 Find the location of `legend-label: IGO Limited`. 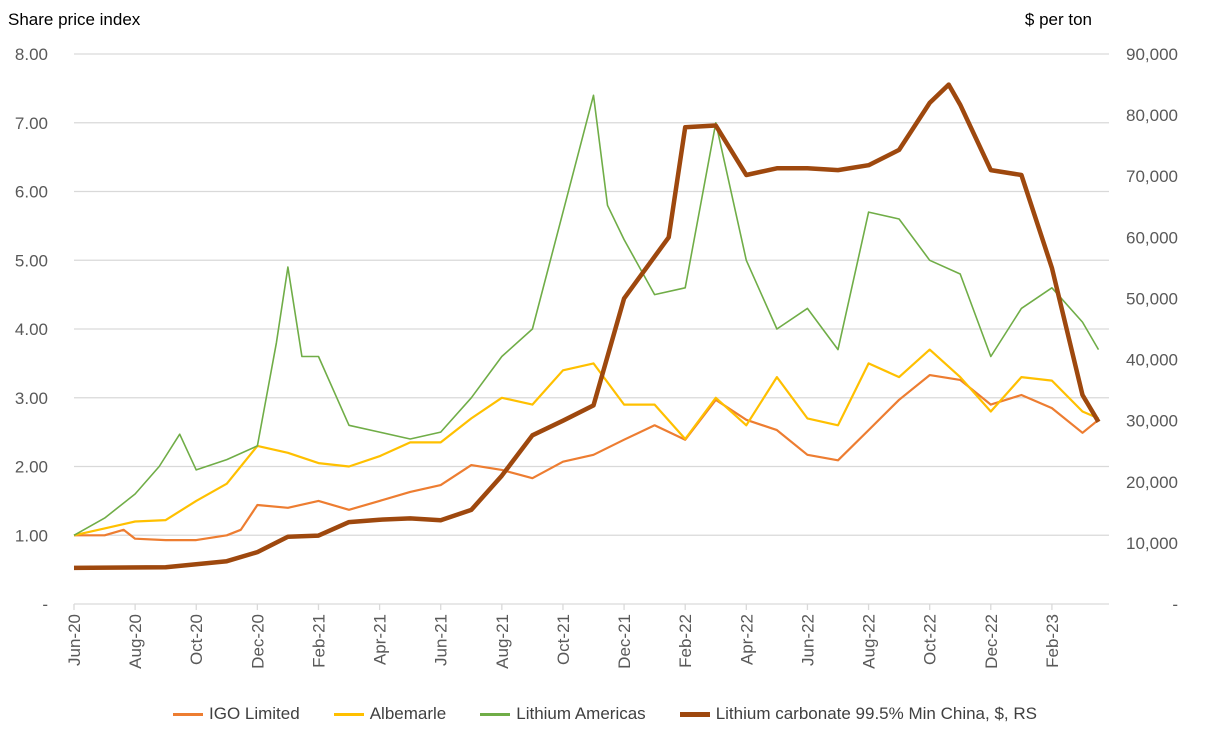

legend-label: IGO Limited is located at coordinates (254, 713).